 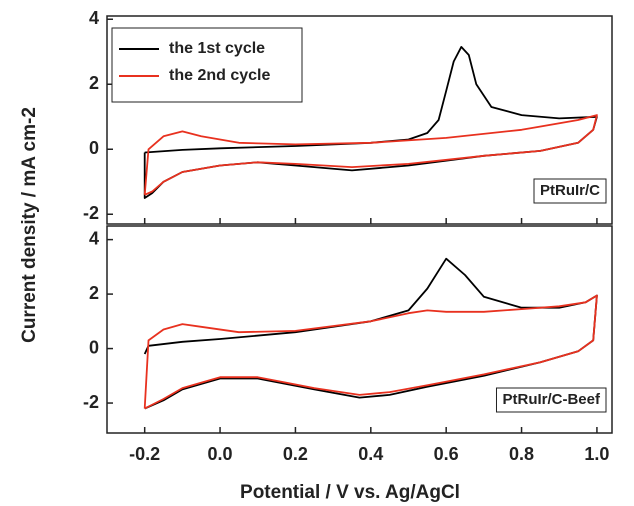 What do you see at coordinates (219, 75) in the screenshot?
I see `legend-label: the 2nd cycle` at bounding box center [219, 75].